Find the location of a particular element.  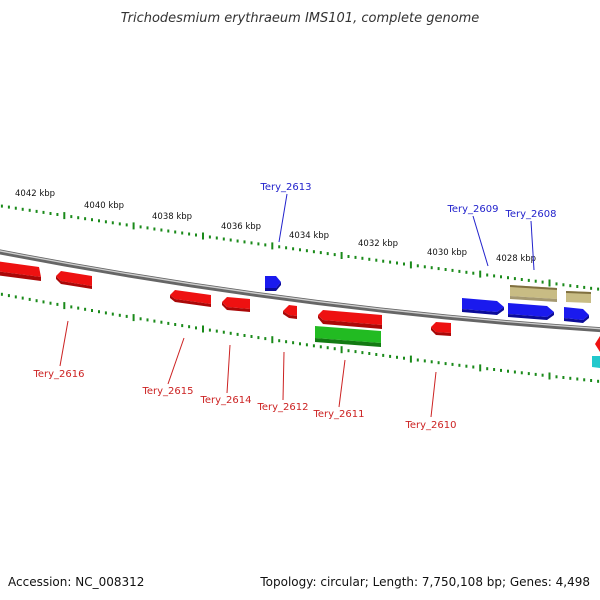

gene-label-tery-2613: Tery_2613 is located at coordinates (285, 187).